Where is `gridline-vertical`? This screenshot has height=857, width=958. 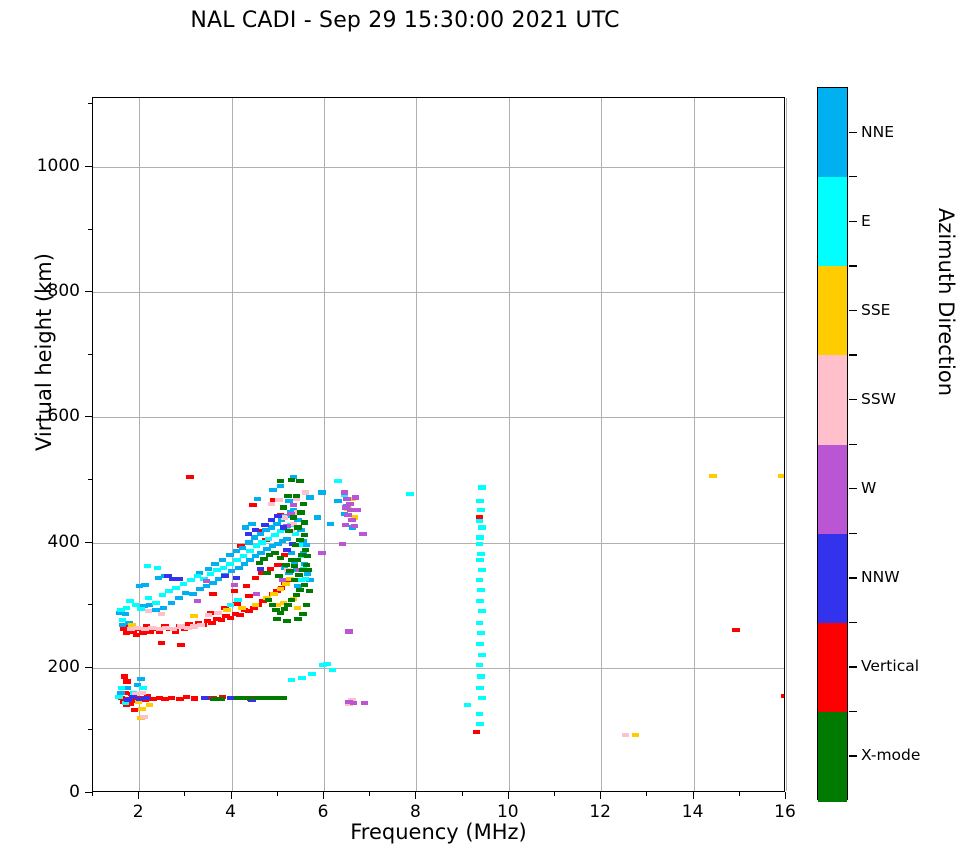
gridline-vertical is located at coordinates (786, 444).